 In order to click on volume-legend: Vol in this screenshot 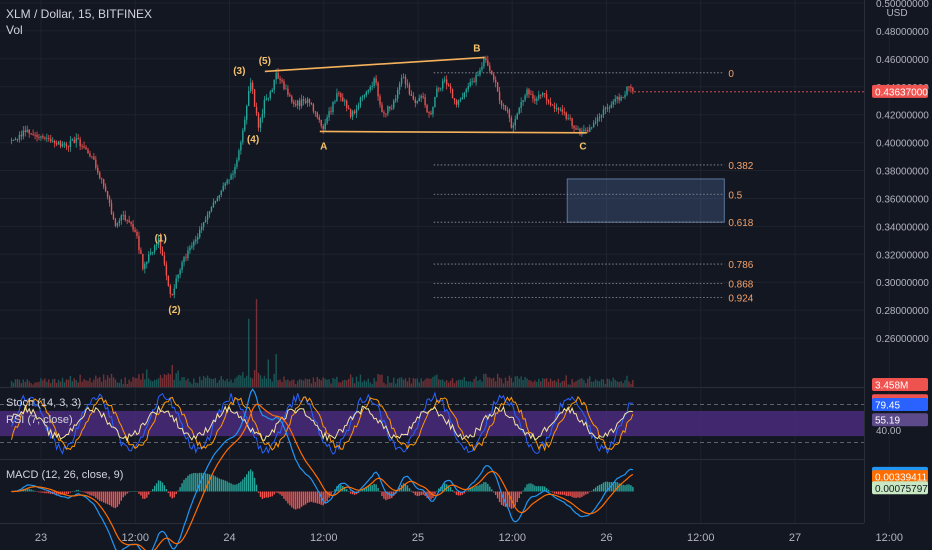, I will do `click(14, 30)`.